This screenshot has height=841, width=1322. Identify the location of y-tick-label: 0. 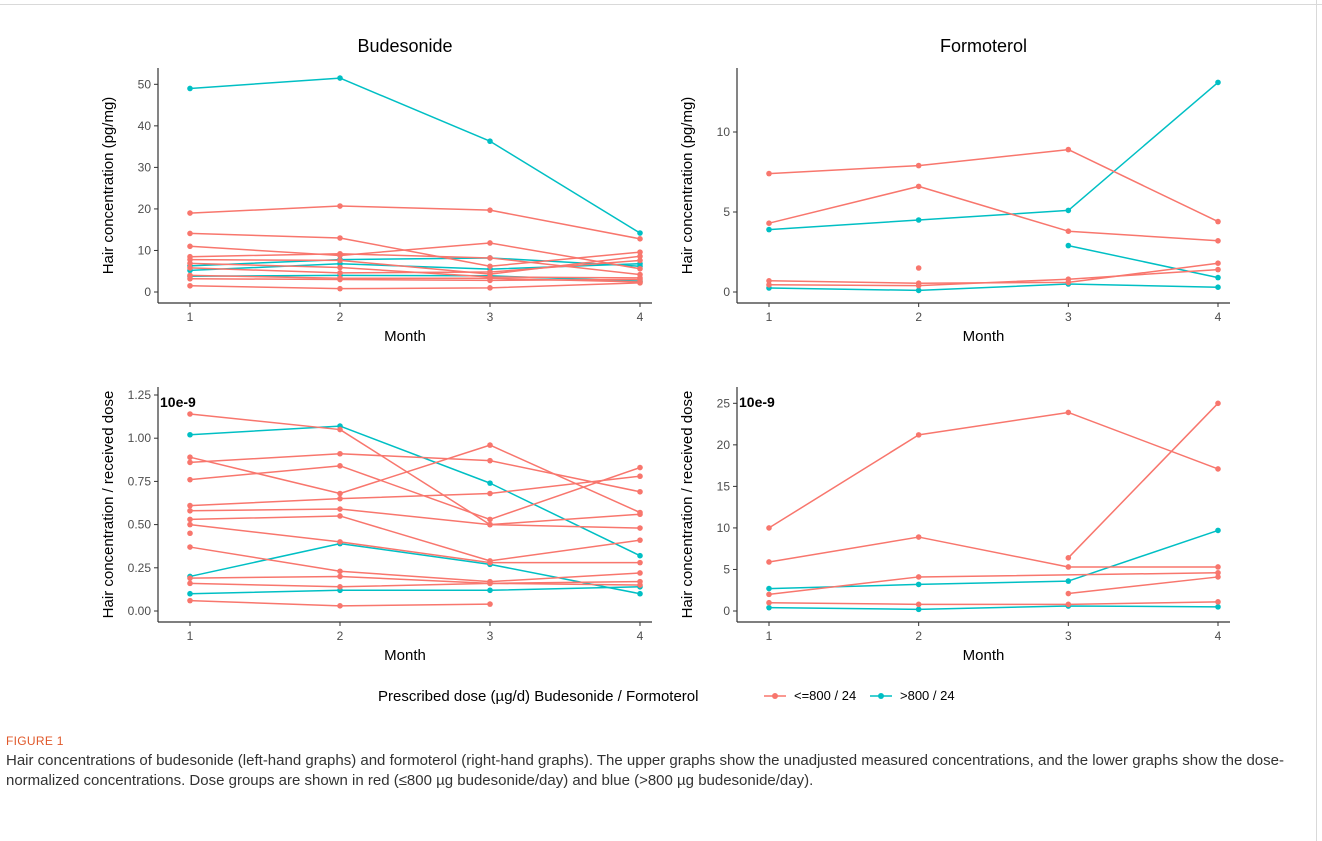
(726, 292).